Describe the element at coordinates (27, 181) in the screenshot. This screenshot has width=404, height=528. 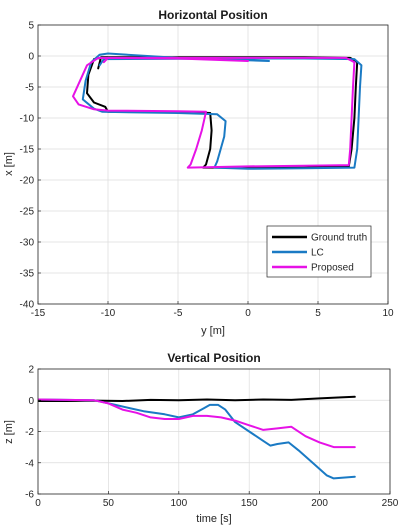
I see `y-tick-label: -20` at that location.